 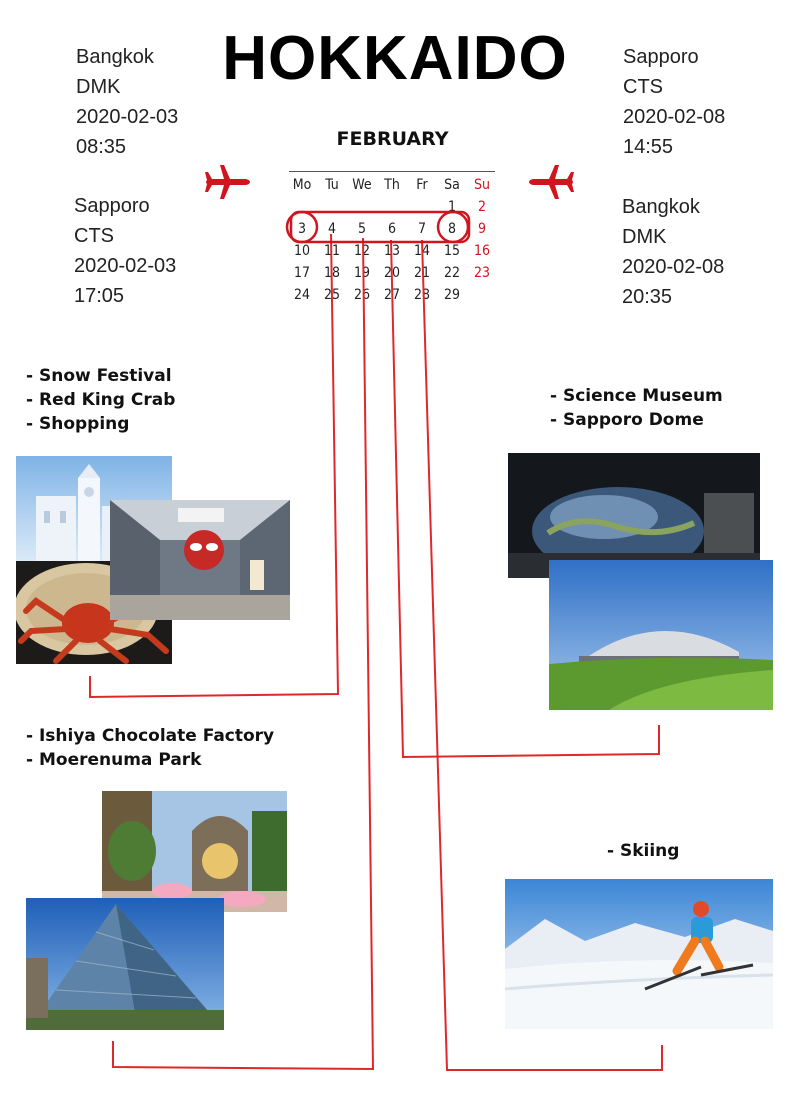 I want to click on sapporo-dome-photo, so click(x=661, y=635).